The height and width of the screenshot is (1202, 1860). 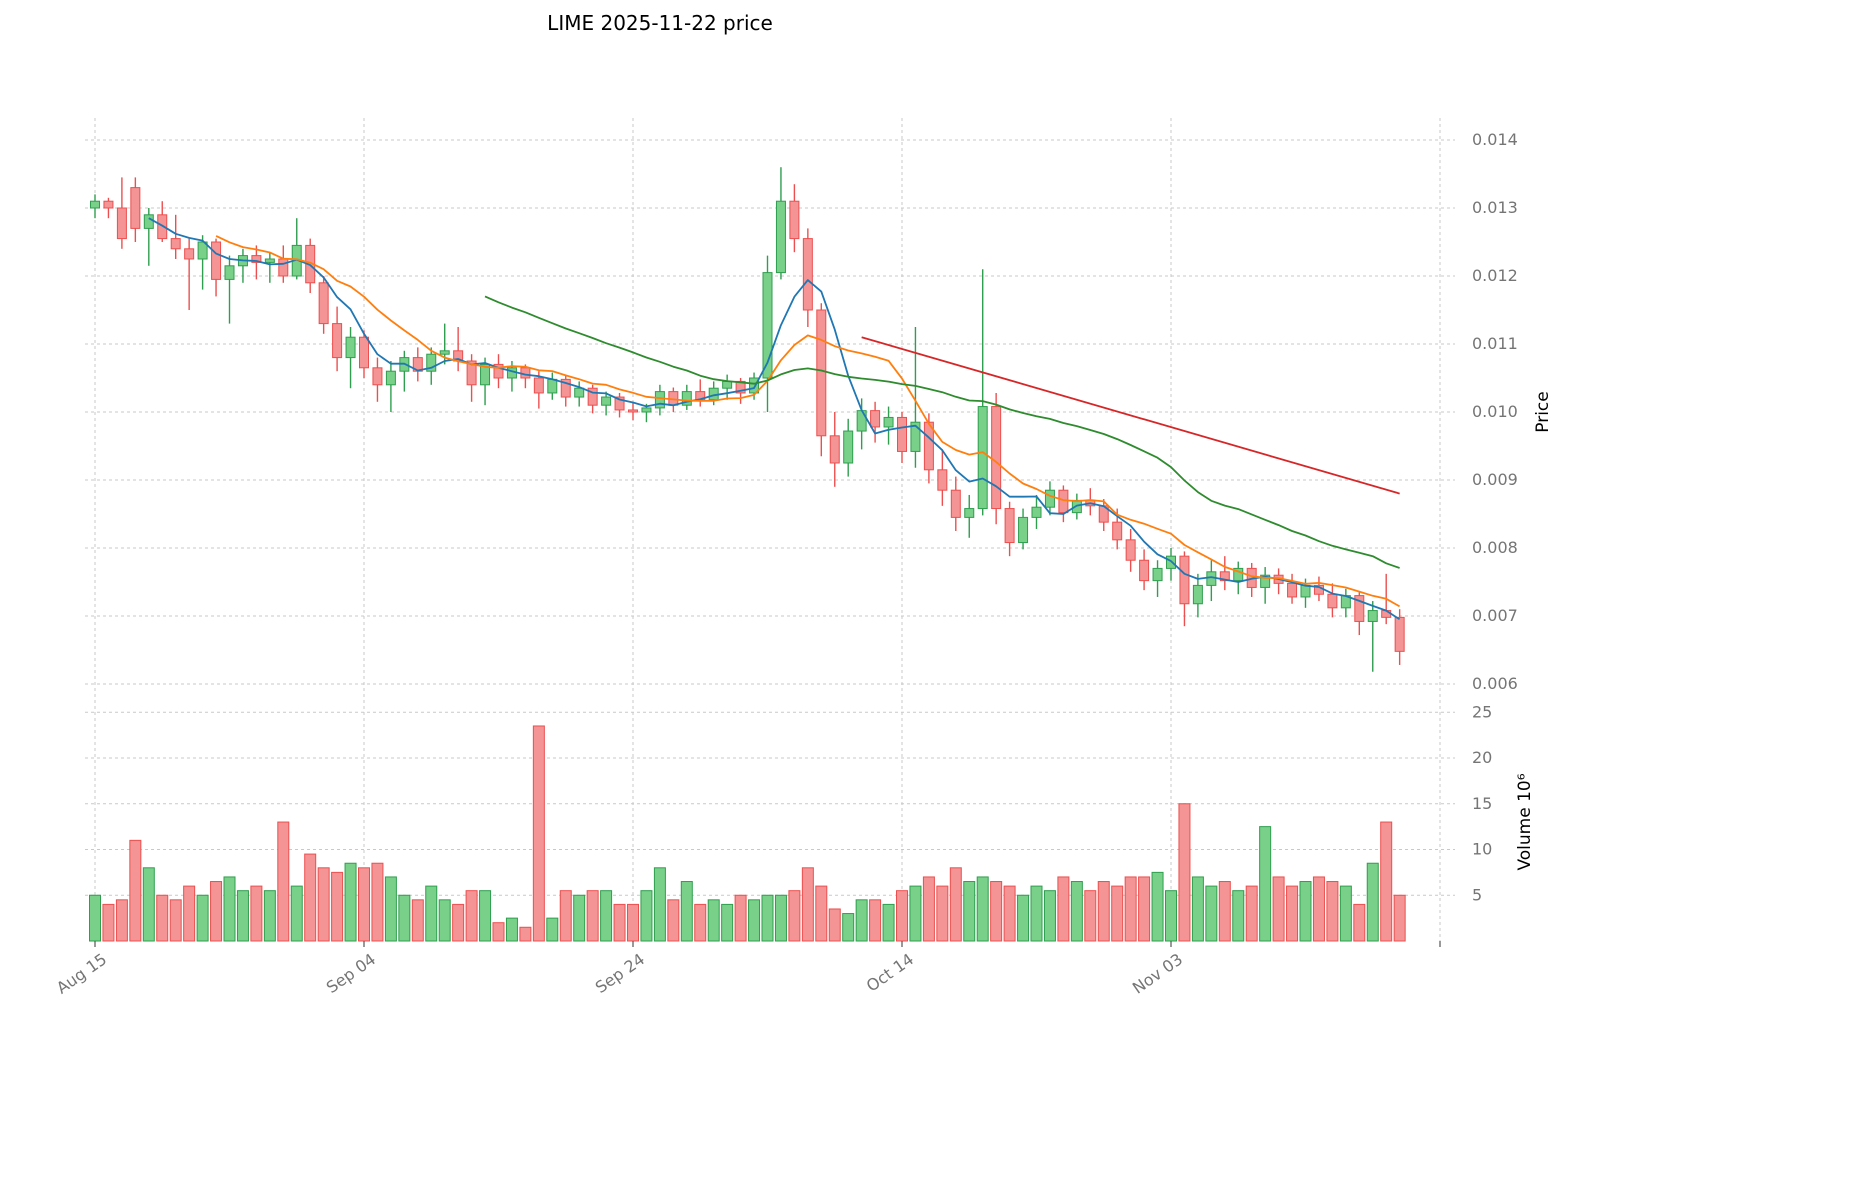 What do you see at coordinates (1482, 711) in the screenshot?
I see `volume-tick-label: 25` at bounding box center [1482, 711].